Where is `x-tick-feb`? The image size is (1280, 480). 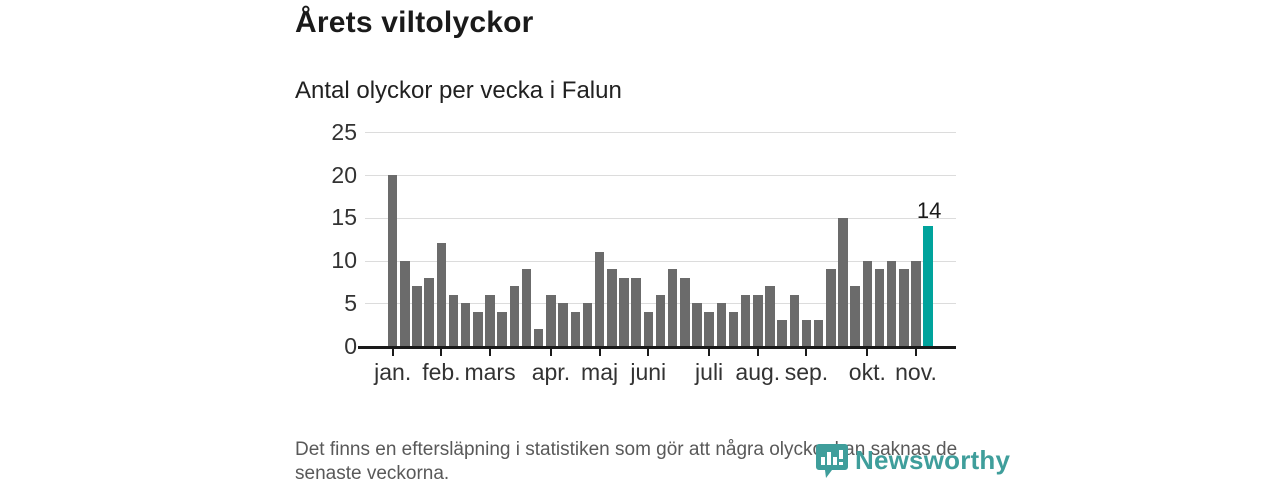 x-tick-feb is located at coordinates (441, 352).